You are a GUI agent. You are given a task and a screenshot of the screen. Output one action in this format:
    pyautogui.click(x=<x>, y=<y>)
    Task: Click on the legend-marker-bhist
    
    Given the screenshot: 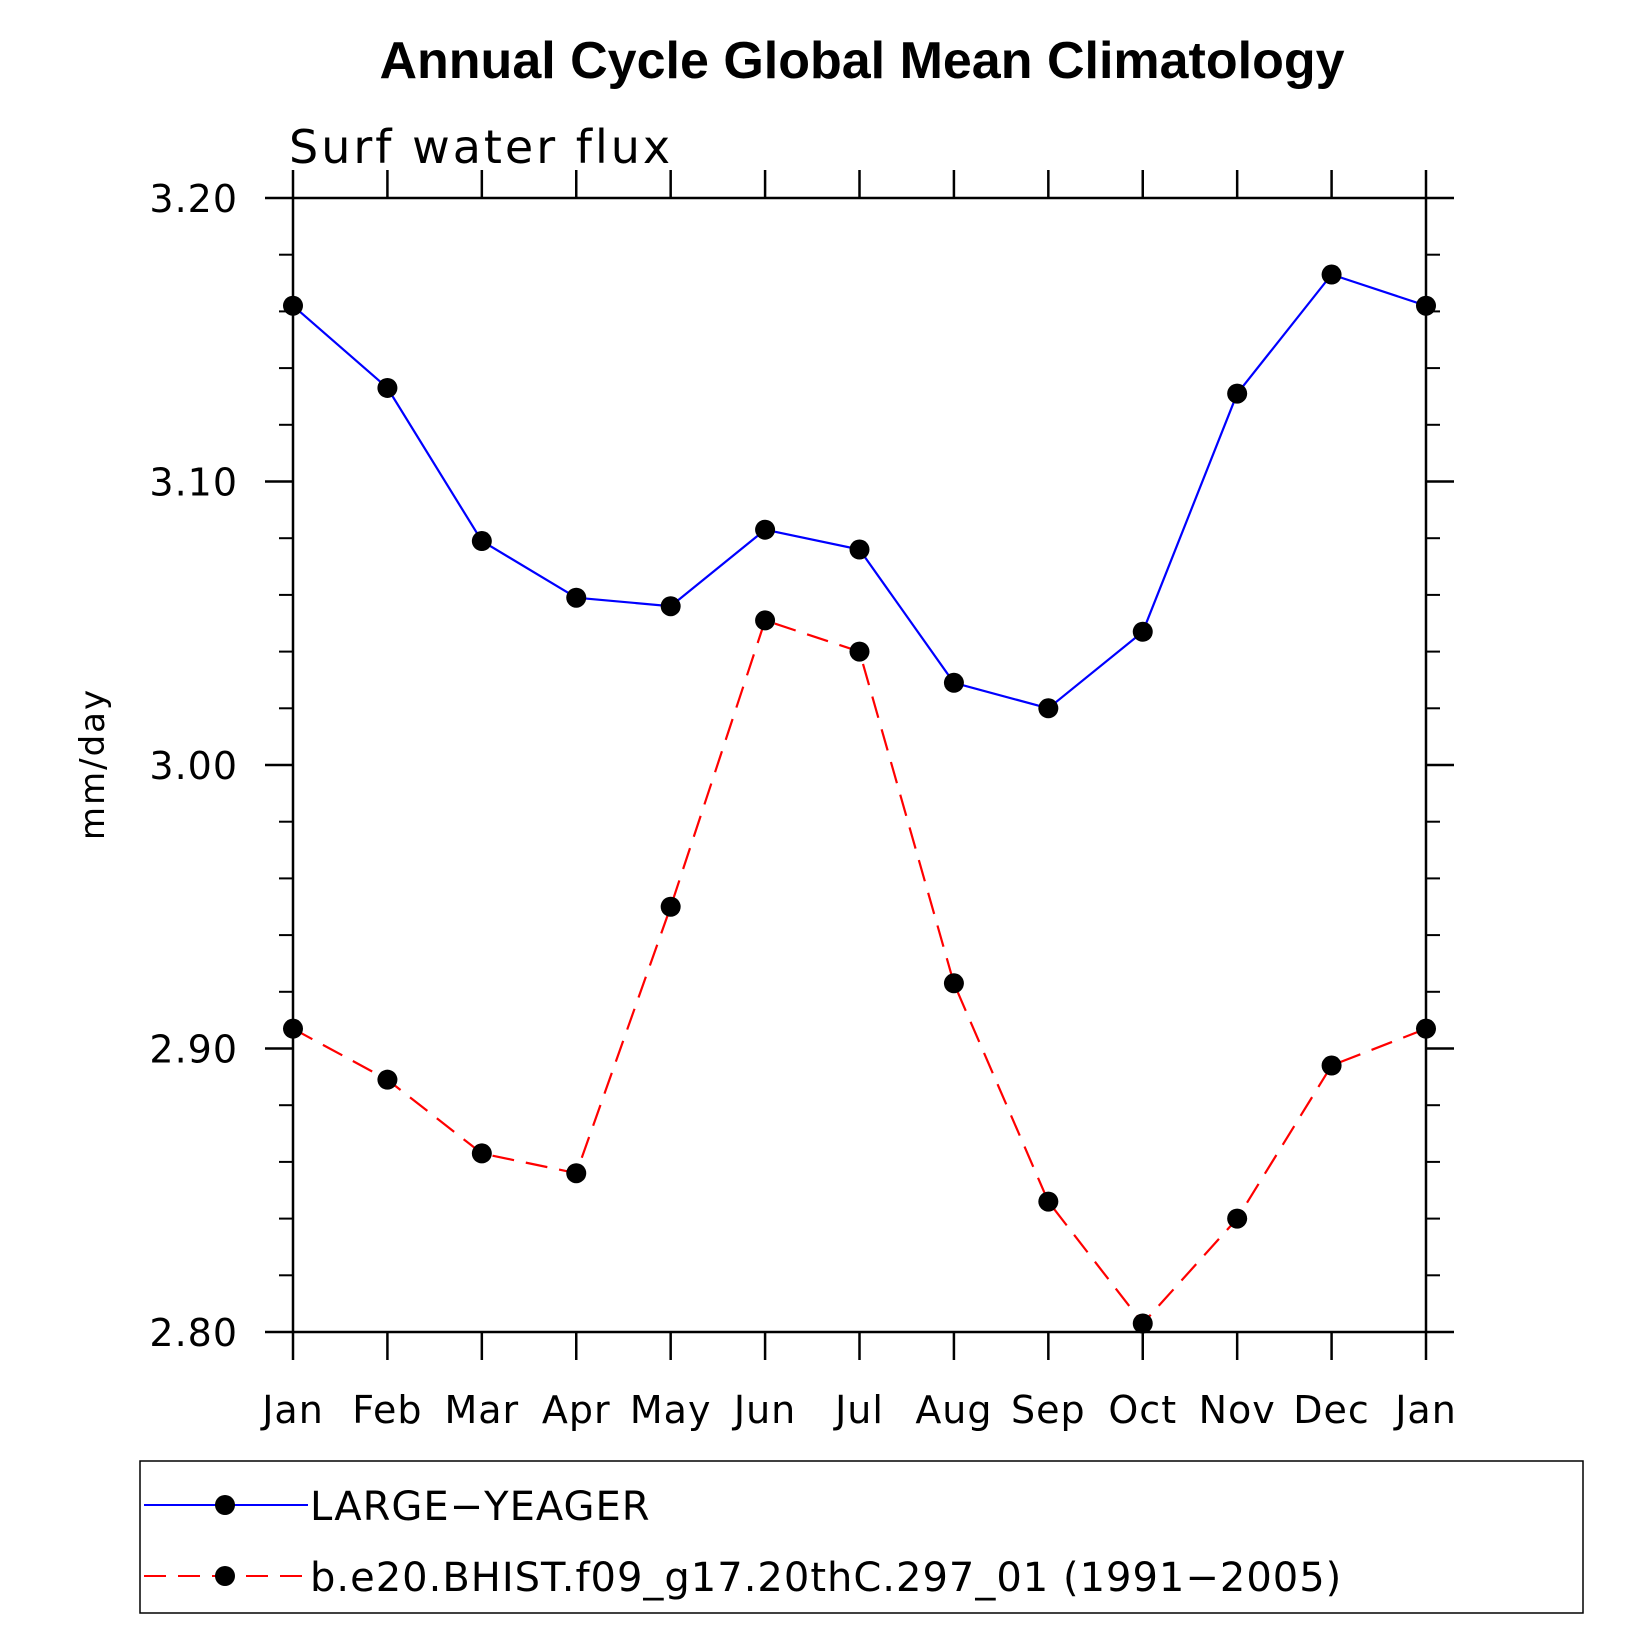 What is the action you would take?
    pyautogui.click(x=225, y=1576)
    